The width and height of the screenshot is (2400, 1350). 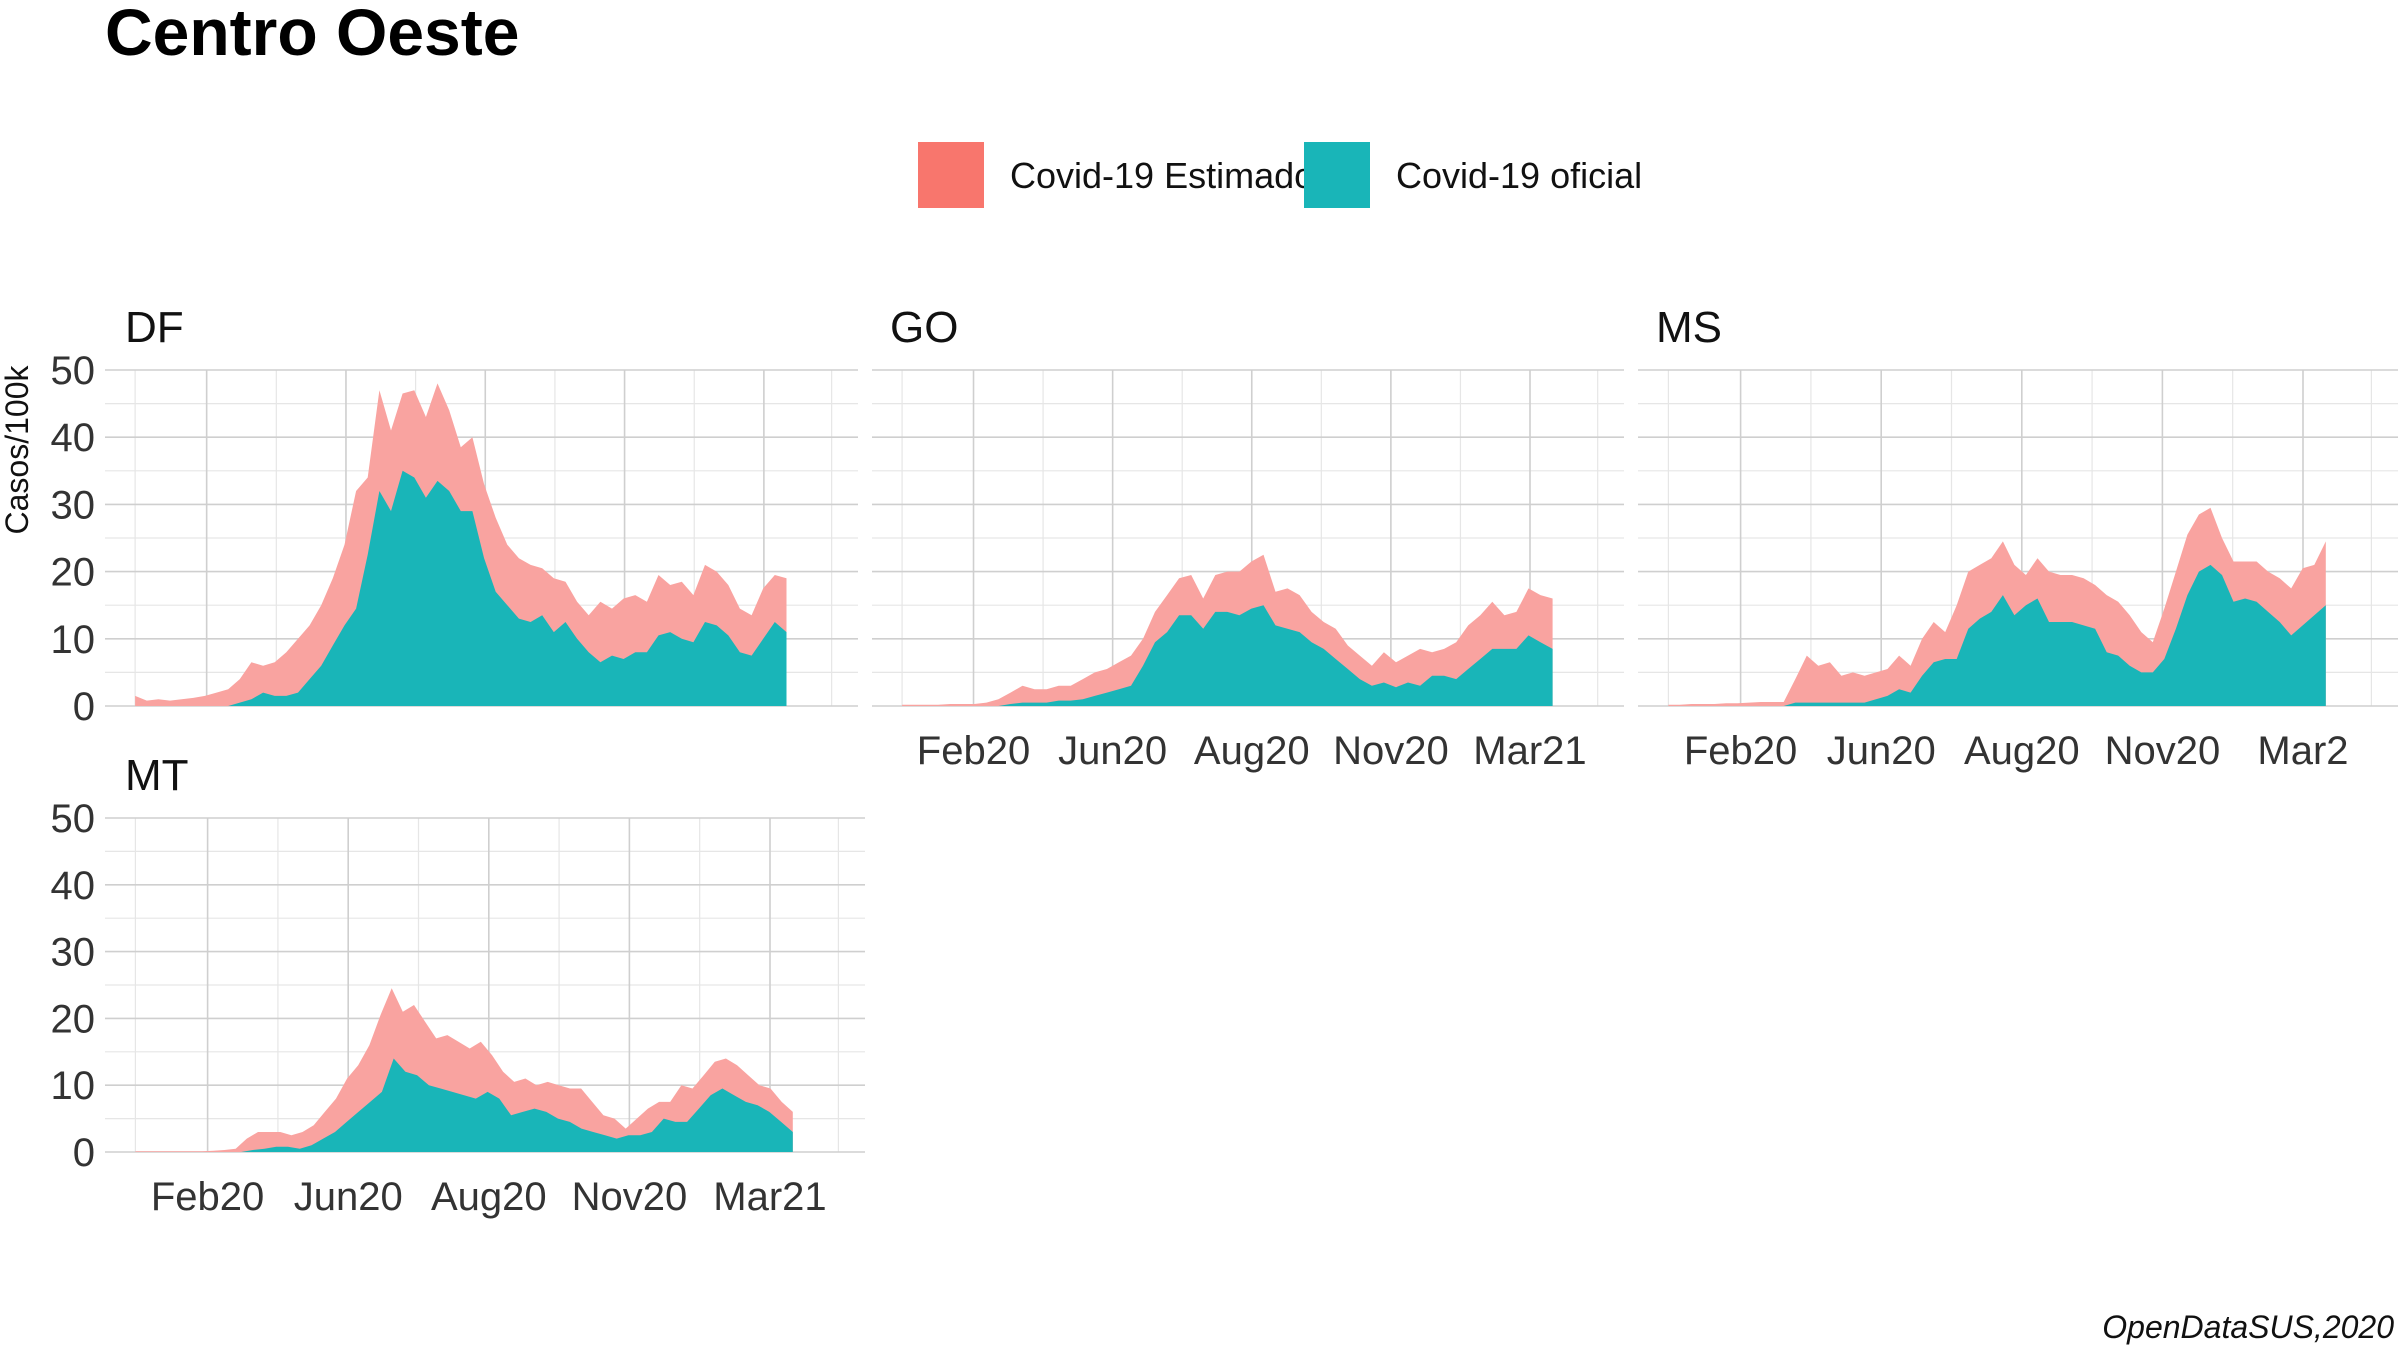 What do you see at coordinates (2248, 1327) in the screenshot?
I see `caption: OpenDataSUS,2020` at bounding box center [2248, 1327].